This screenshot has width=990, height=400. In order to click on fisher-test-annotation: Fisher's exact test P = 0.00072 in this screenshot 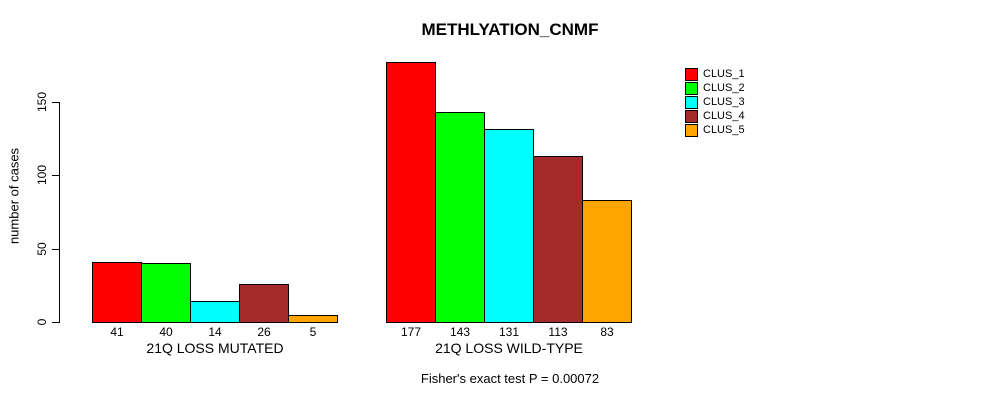, I will do `click(510, 378)`.